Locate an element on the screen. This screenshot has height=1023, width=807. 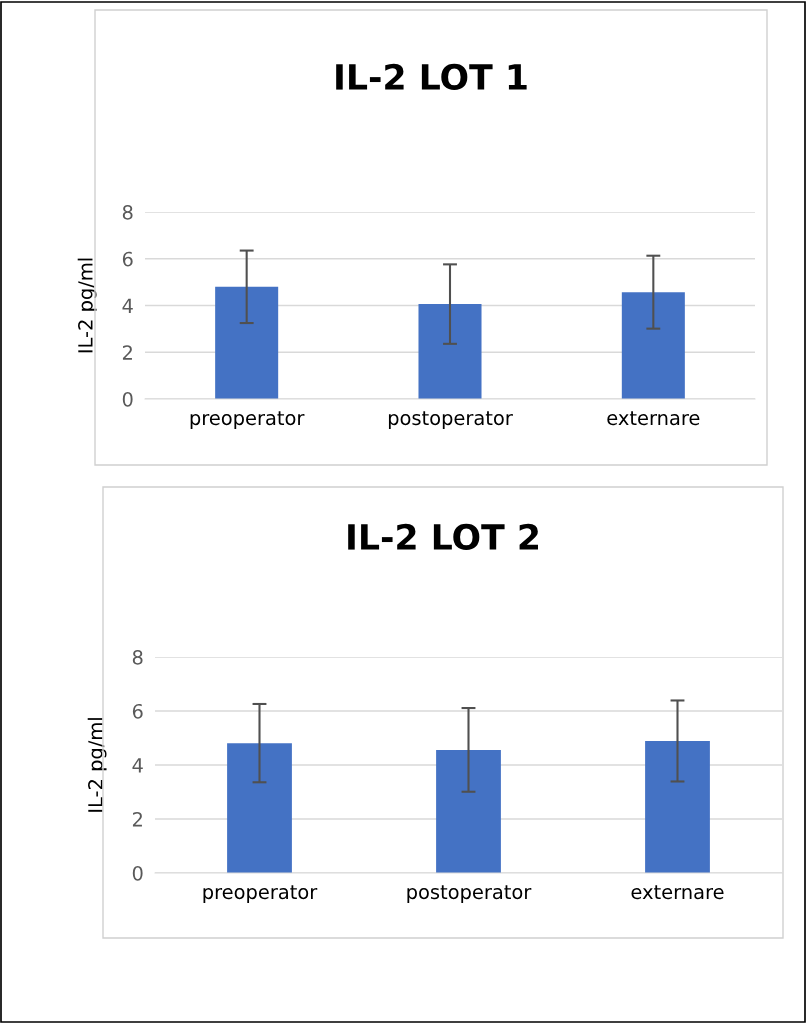
chart-title: IL-2 LOT 1 is located at coordinates (431, 77).